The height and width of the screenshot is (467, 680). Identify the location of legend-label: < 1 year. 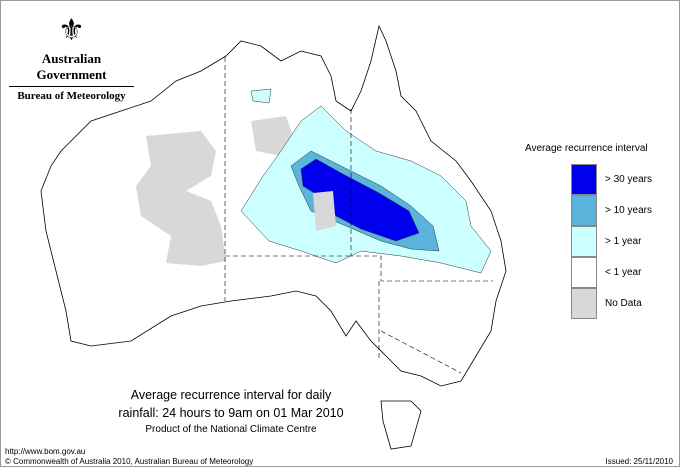
(623, 272).